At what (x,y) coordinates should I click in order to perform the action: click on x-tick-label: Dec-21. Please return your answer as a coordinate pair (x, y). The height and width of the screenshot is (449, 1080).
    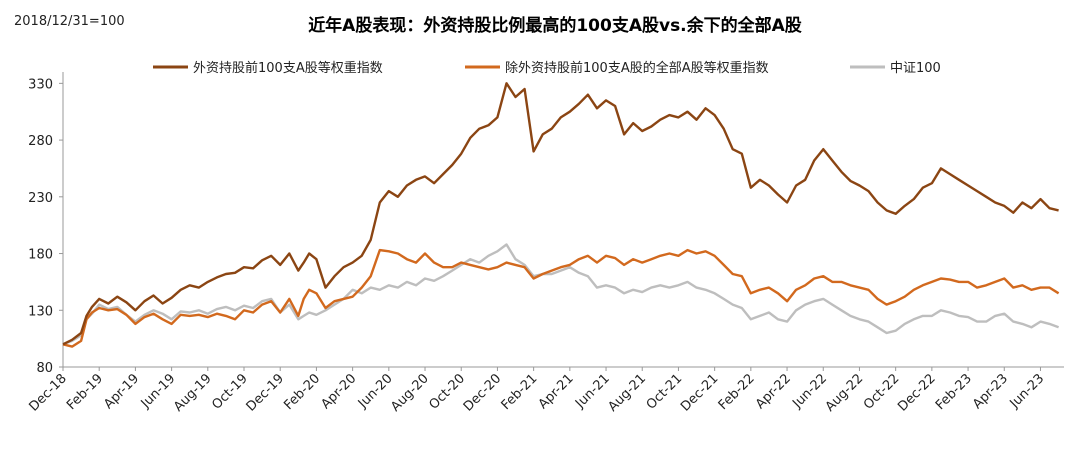
    Looking at the image, I should click on (699, 392).